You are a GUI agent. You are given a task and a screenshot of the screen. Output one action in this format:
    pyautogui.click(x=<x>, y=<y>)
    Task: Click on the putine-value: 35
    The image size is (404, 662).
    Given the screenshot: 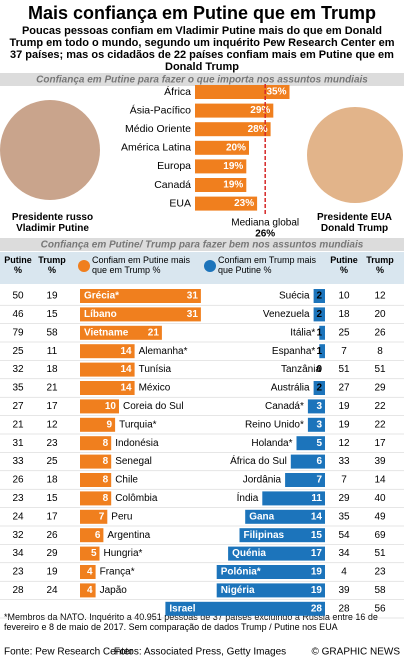 What is the action you would take?
    pyautogui.click(x=344, y=516)
    